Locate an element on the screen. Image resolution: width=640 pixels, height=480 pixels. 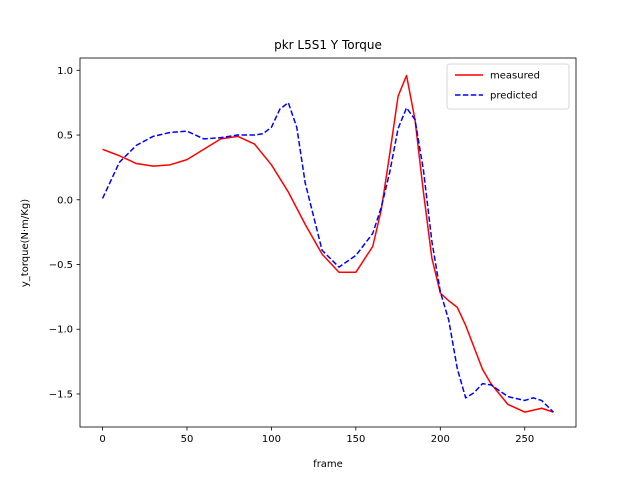
legend-label-predicted: predicted is located at coordinates (513, 96).